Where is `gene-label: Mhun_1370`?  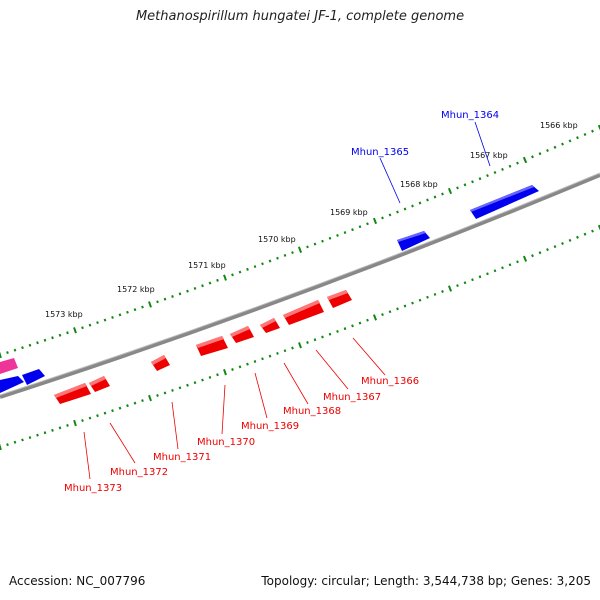 gene-label: Mhun_1370 is located at coordinates (226, 442).